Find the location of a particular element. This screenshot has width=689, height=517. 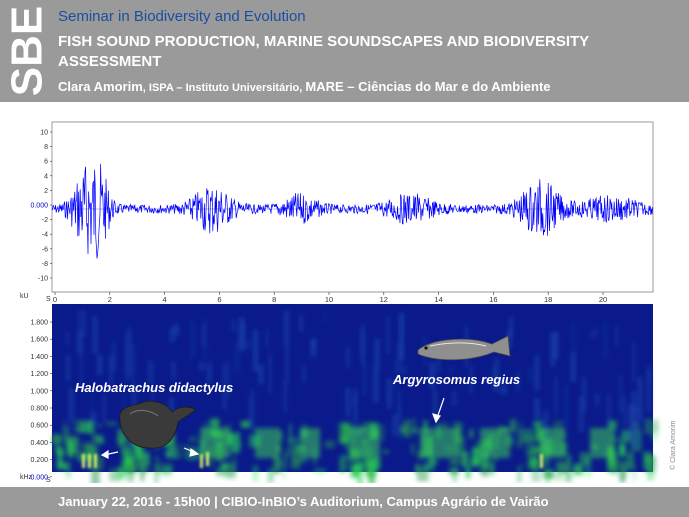

spectrogram-ytick-label: 0.200 is located at coordinates (39, 460).